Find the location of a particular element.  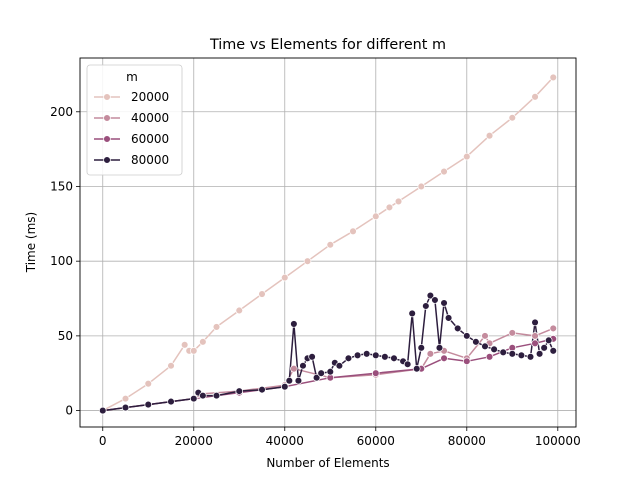

x-tick-label: 0 is located at coordinates (103, 441).